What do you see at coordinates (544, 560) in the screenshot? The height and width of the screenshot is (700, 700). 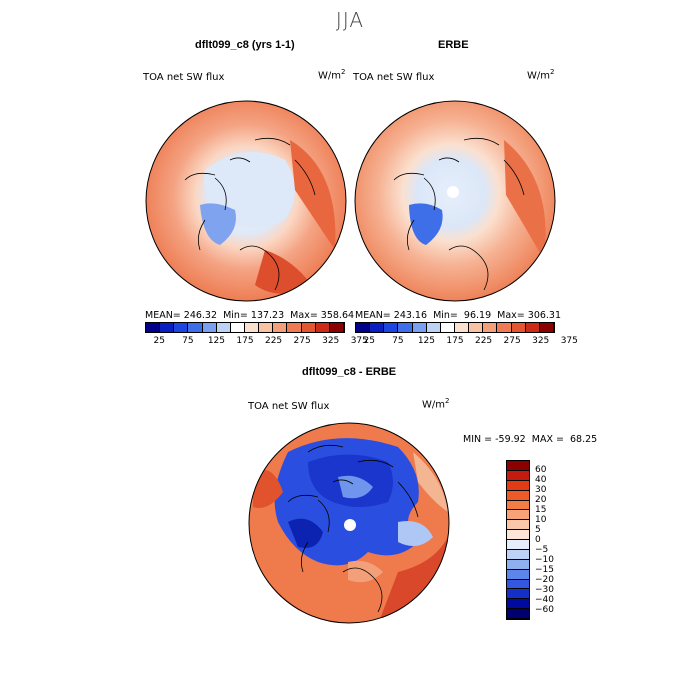 I see `colorbar-tick-label: −10` at bounding box center [544, 560].